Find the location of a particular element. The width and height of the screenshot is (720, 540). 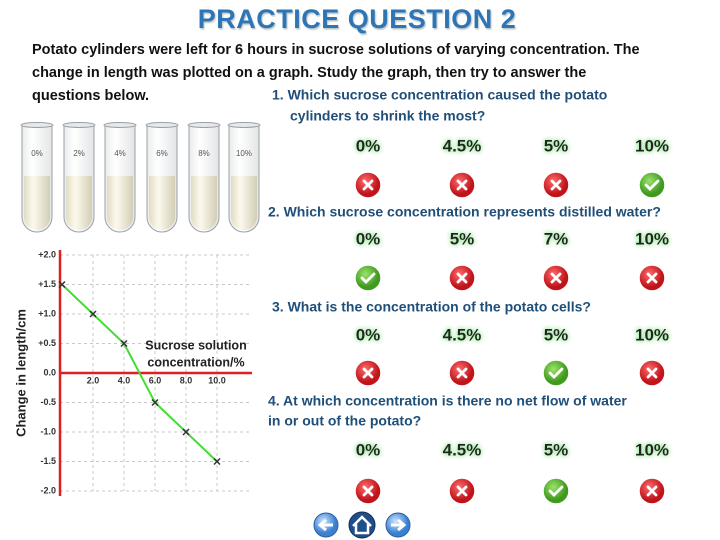

x-tick-label: 2.0 is located at coordinates (93, 380).